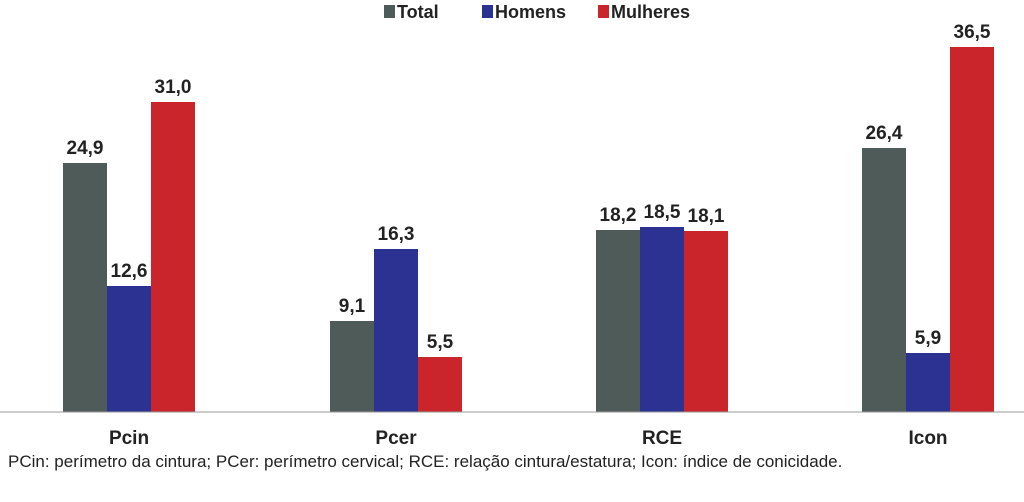 Image resolution: width=1024 pixels, height=502 pixels. Describe the element at coordinates (396, 438) in the screenshot. I see `category-label-pcer: Pcer` at that location.